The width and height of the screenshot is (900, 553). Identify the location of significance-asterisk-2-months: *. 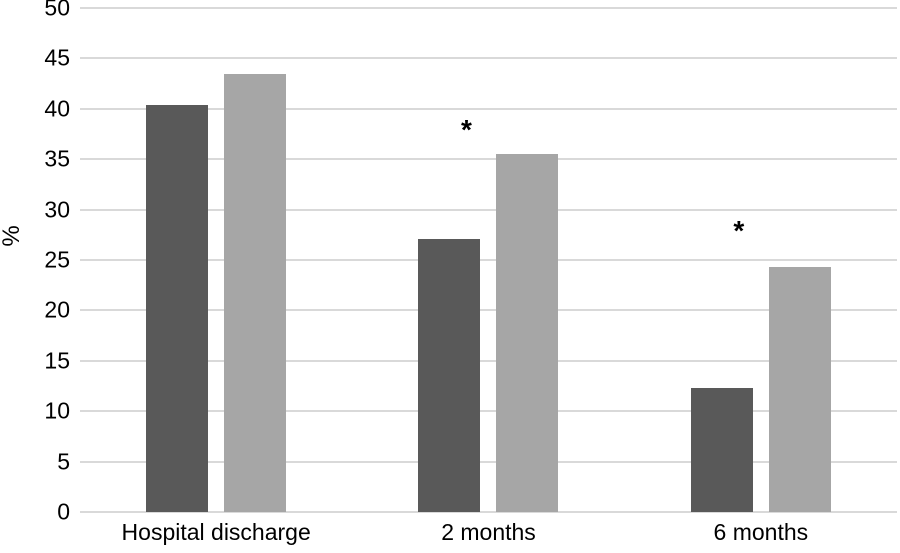
(466, 129).